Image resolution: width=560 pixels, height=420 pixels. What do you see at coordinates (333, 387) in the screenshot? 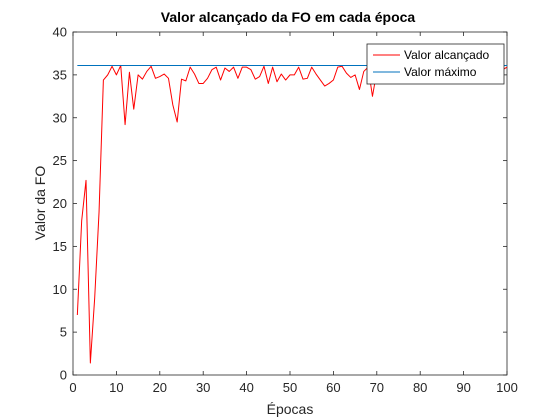
I see `x-tick-label: 60` at bounding box center [333, 387].